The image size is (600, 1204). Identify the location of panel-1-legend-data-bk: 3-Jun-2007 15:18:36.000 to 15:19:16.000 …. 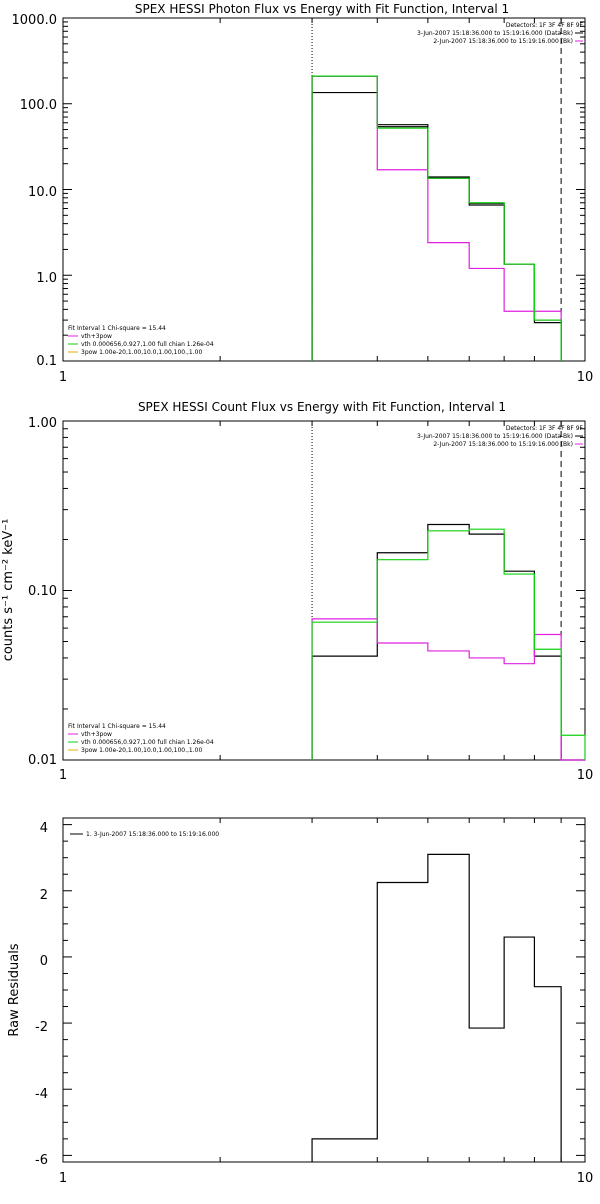
(495, 33).